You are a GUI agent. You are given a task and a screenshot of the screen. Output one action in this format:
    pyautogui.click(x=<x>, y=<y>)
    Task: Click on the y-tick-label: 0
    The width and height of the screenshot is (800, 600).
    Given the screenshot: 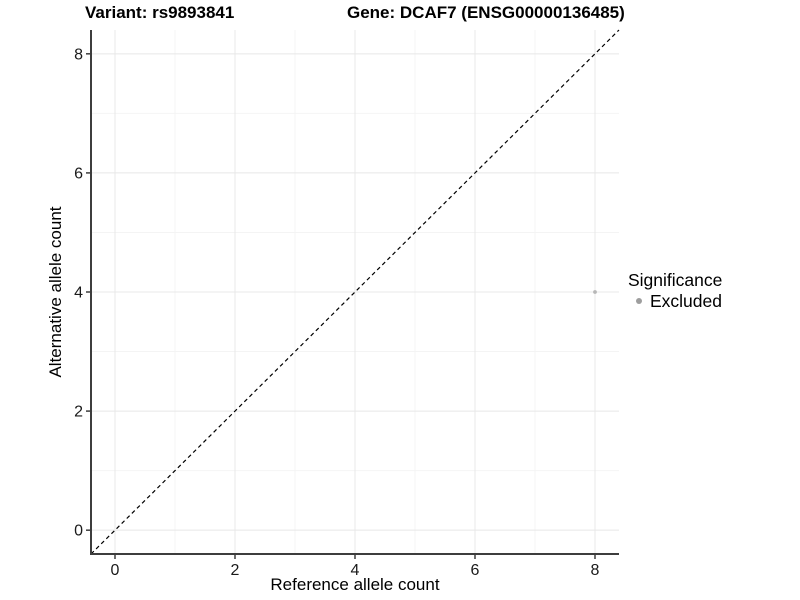 What is the action you would take?
    pyautogui.click(x=78, y=531)
    